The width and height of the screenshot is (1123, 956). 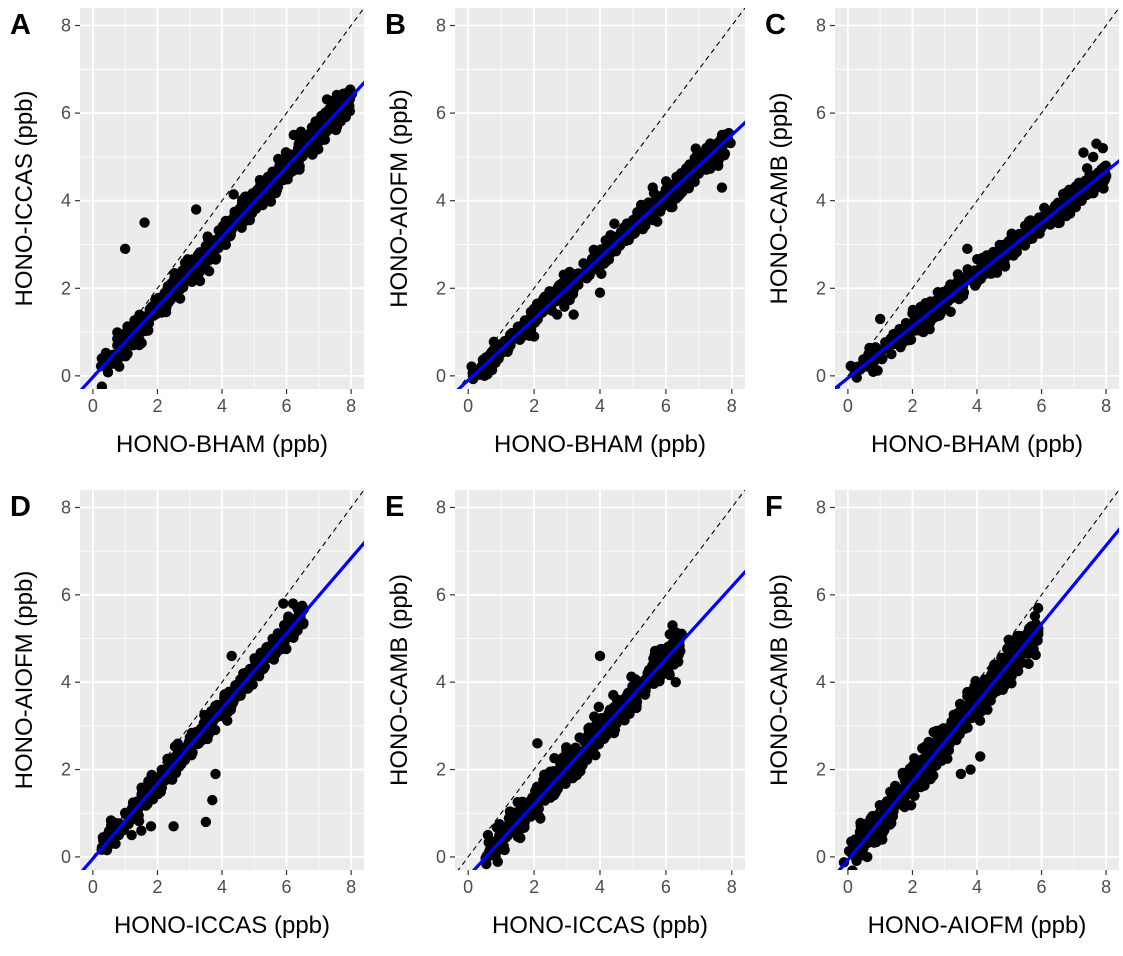 What do you see at coordinates (977, 444) in the screenshot?
I see `x-axis-label: HONO-BHAM (ppb)` at bounding box center [977, 444].